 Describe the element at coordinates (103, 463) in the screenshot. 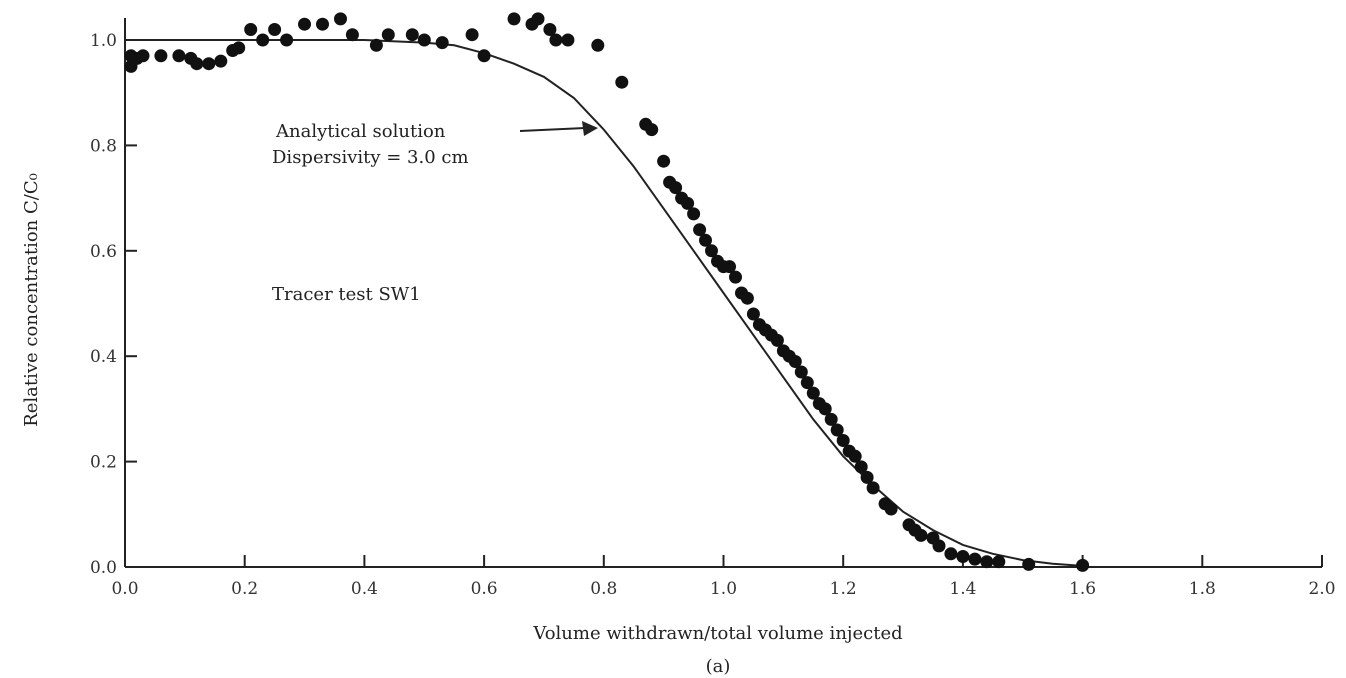

I see `y-tick-label: 0.2` at that location.